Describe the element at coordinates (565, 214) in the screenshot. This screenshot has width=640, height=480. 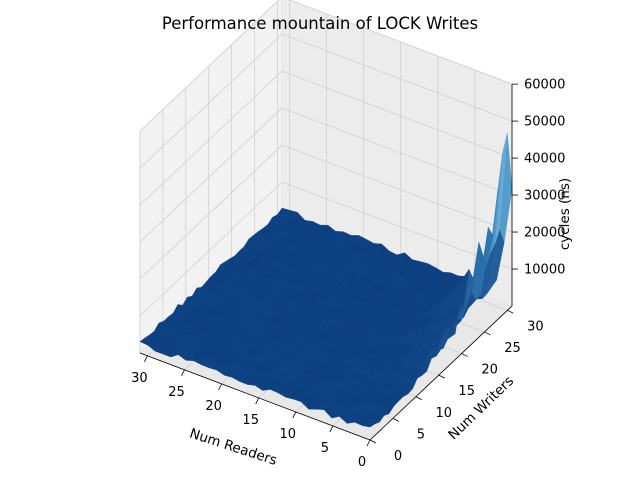
I see `z-axis-label: cycles (ns)` at that location.